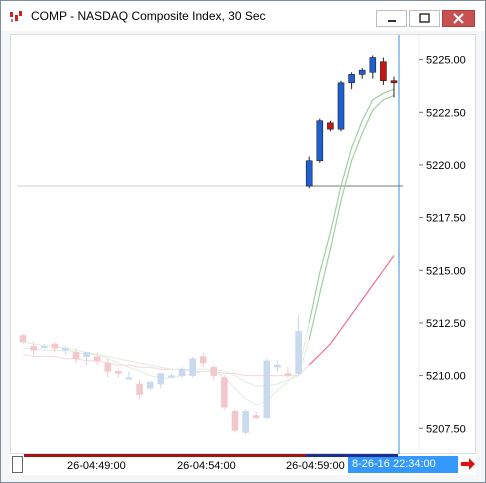 Image resolution: width=486 pixels, height=483 pixels. Describe the element at coordinates (187, 455) in the screenshot. I see `time-range-bar` at that location.